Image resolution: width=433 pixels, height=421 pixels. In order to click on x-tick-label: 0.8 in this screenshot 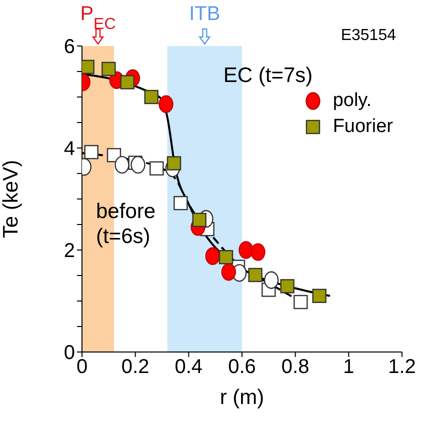, I will do `click(295, 367)`.